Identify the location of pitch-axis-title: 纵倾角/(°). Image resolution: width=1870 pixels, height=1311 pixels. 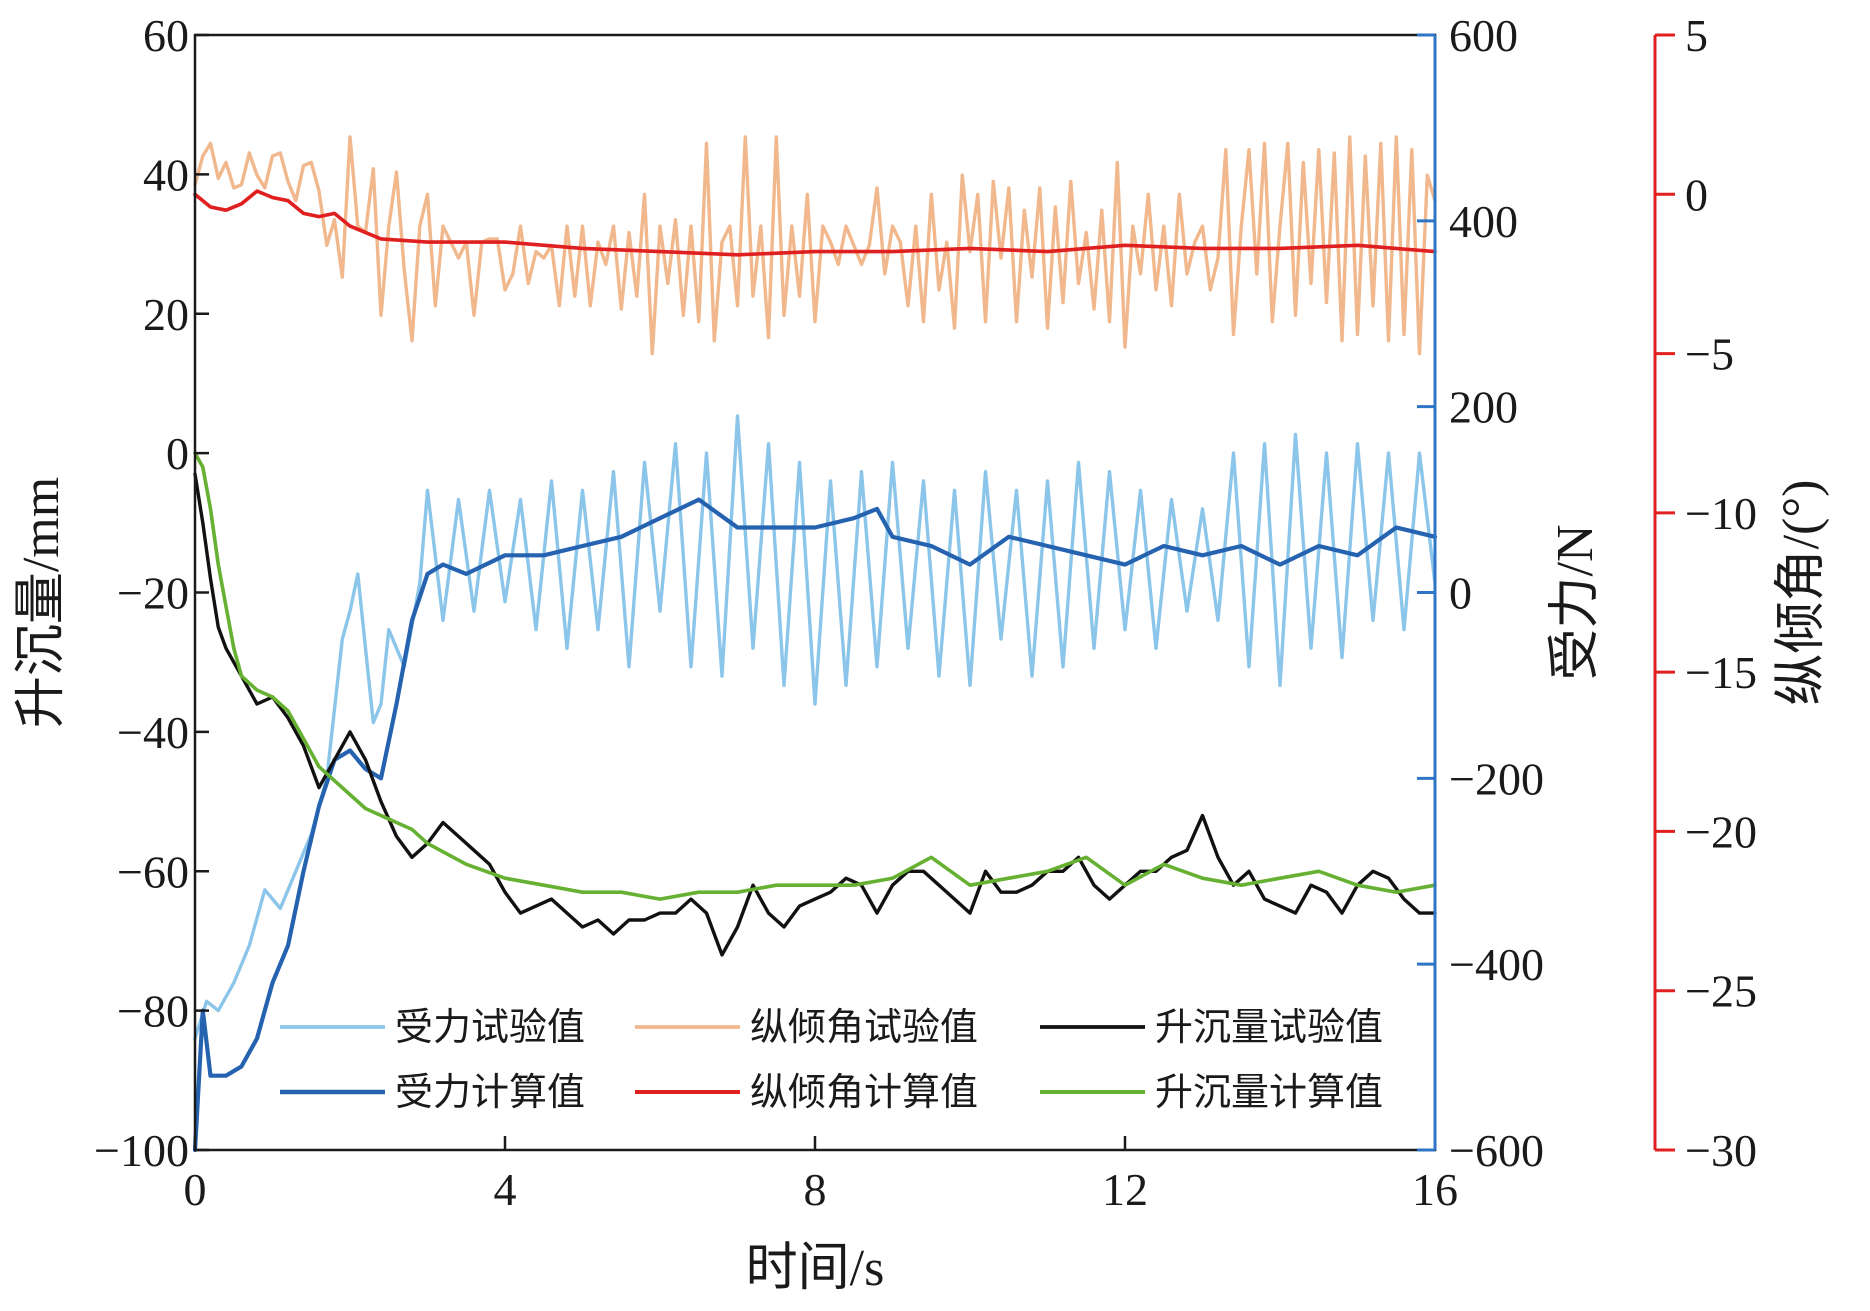
(1801, 593).